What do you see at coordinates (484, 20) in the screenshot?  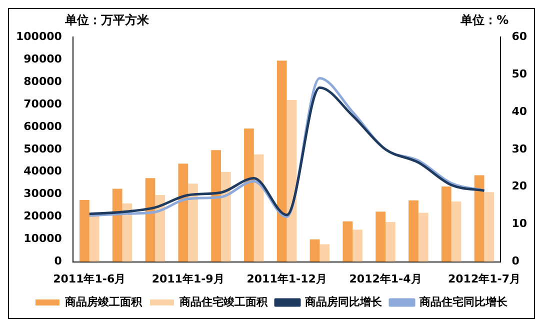 I see `y2-axis-title: 单位：%` at bounding box center [484, 20].